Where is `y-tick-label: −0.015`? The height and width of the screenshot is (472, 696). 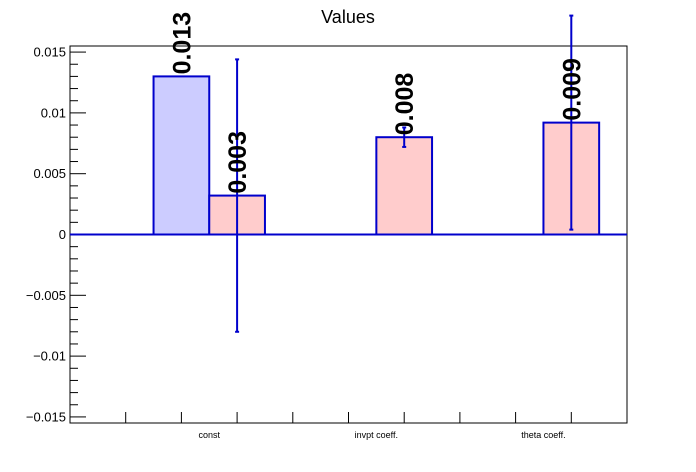 y-tick-label: −0.015 is located at coordinates (46, 416).